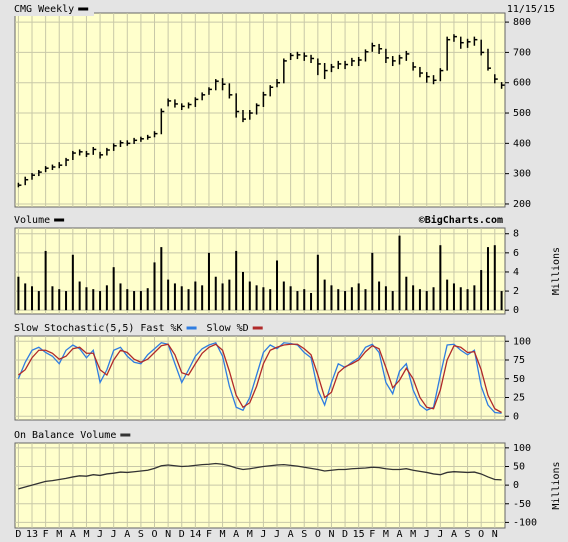  Describe the element at coordinates (556, 271) in the screenshot. I see `y-axis-label: Millions` at that location.